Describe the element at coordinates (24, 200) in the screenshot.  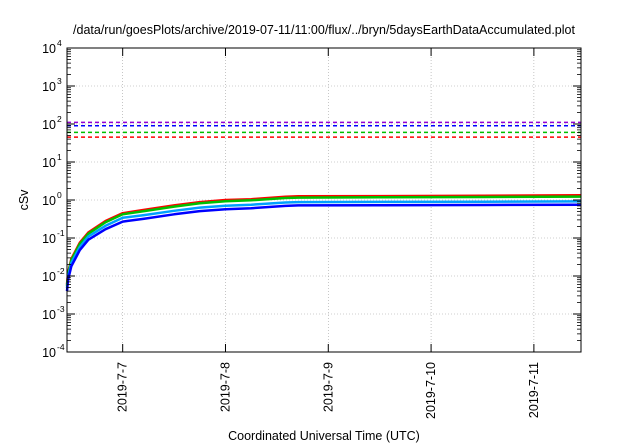
I see `y-axis-label: cSv` at that location.